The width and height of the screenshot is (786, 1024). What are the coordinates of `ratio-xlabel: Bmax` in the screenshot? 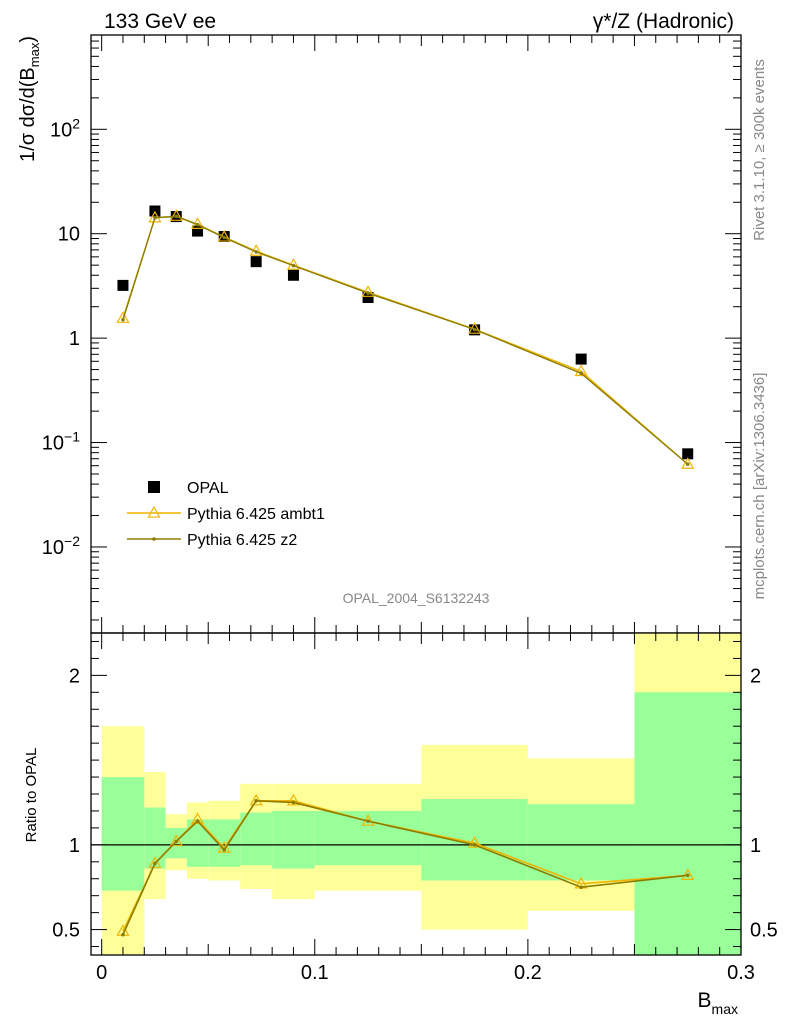 It's located at (718, 1003).